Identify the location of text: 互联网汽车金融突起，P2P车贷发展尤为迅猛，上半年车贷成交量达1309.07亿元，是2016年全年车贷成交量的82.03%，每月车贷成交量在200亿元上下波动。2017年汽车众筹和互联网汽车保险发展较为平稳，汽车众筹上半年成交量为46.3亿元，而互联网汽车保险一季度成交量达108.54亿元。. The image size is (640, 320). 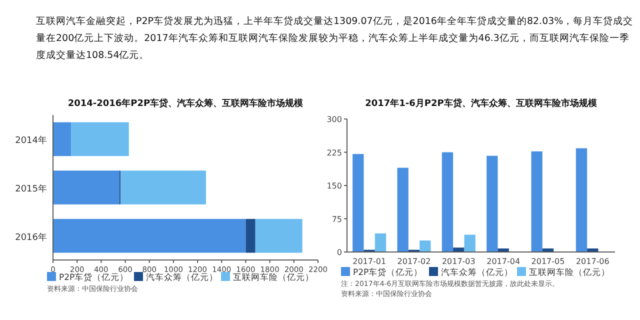
(335, 38).